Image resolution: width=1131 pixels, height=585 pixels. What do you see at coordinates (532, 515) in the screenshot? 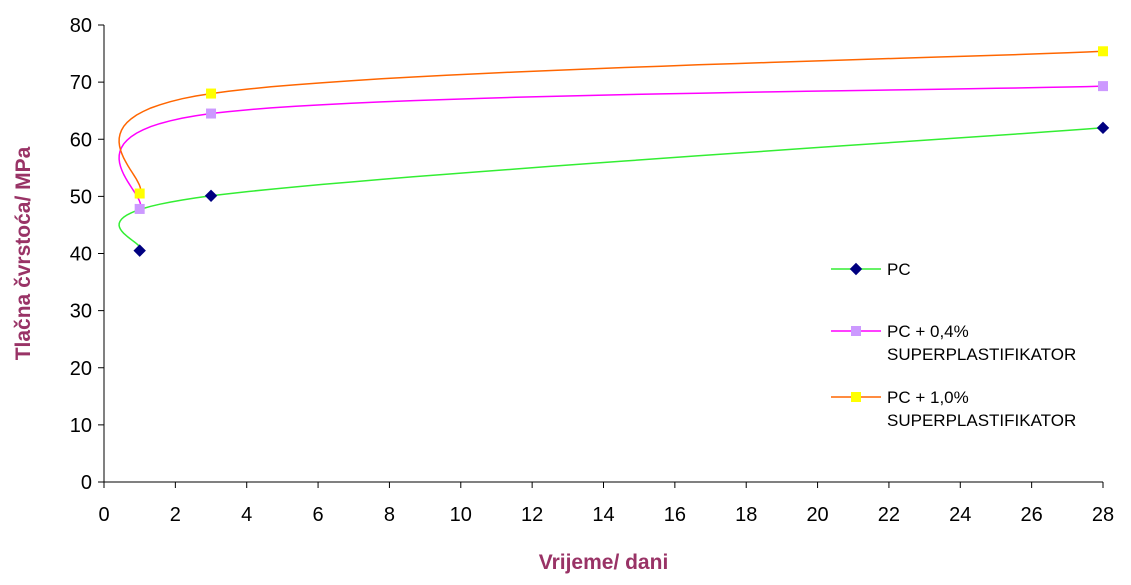
I see `x-tick-label: 12` at bounding box center [532, 515].